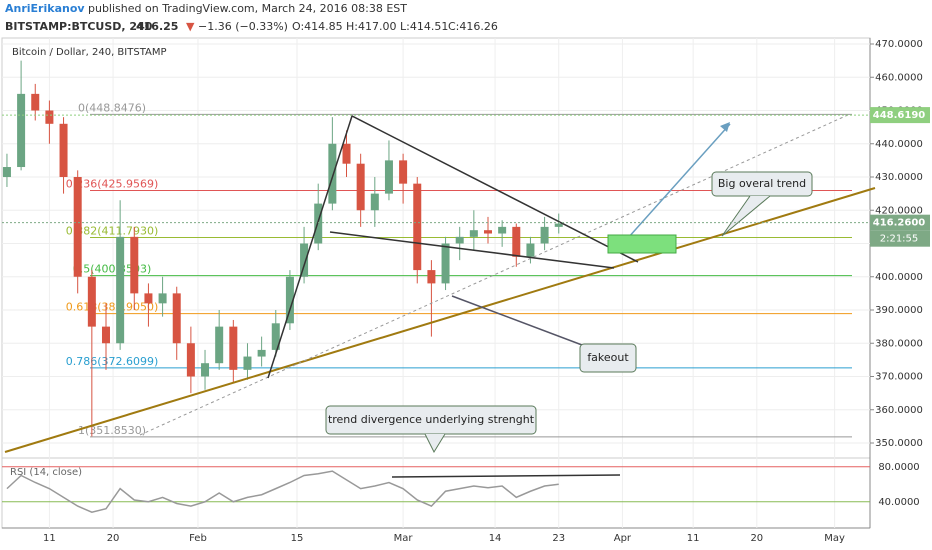  What do you see at coordinates (521, 322) in the screenshot?
I see `fakeout-line` at bounding box center [521, 322].